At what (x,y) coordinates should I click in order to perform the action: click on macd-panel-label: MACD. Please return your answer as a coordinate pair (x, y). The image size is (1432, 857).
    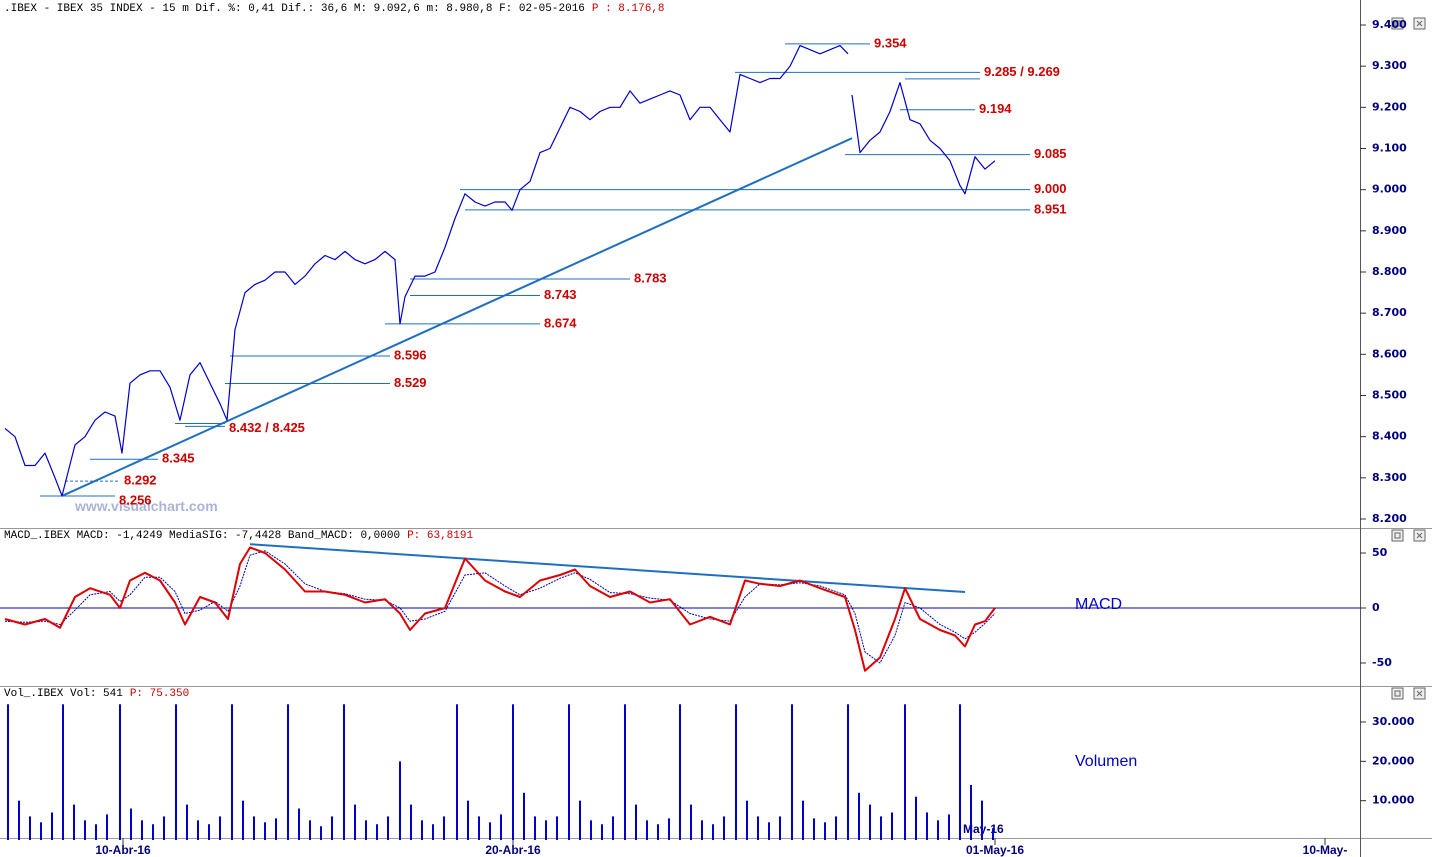
    Looking at the image, I should click on (1098, 604).